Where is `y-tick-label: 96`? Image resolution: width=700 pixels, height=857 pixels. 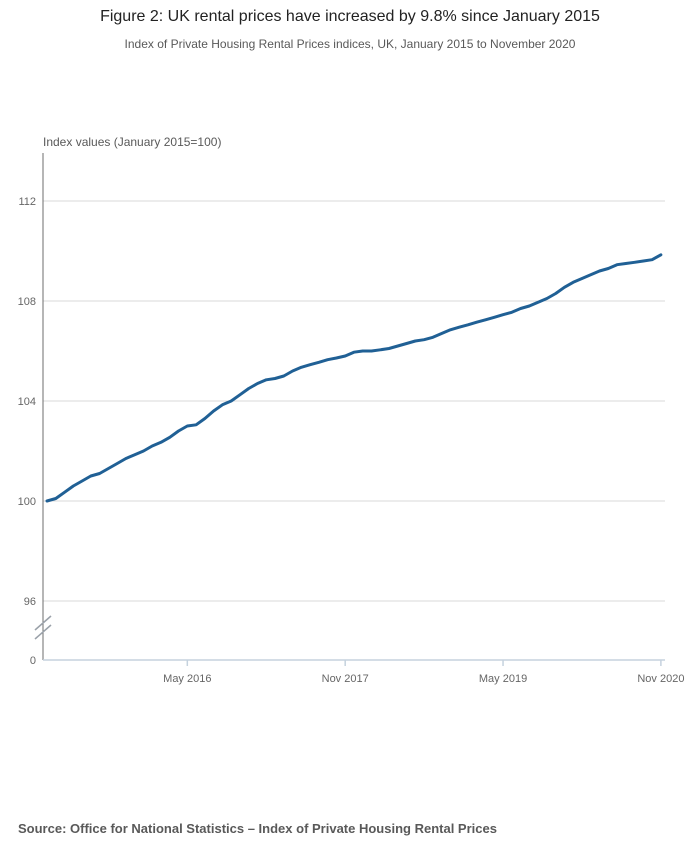 y-tick-label: 96 is located at coordinates (30, 602).